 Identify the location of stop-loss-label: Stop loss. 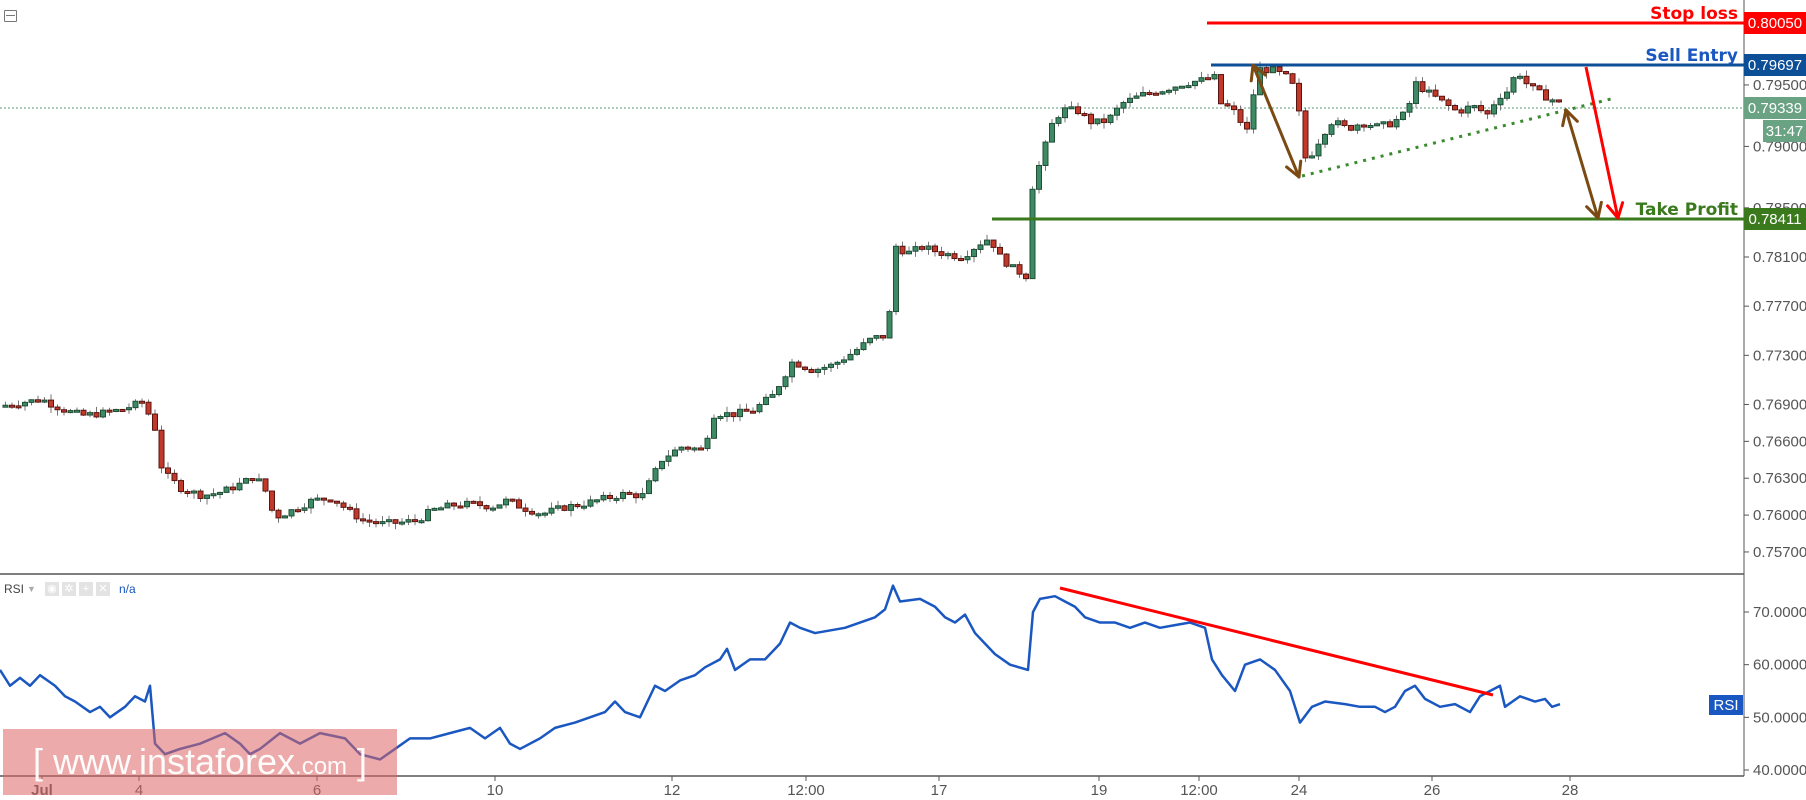
(1694, 14).